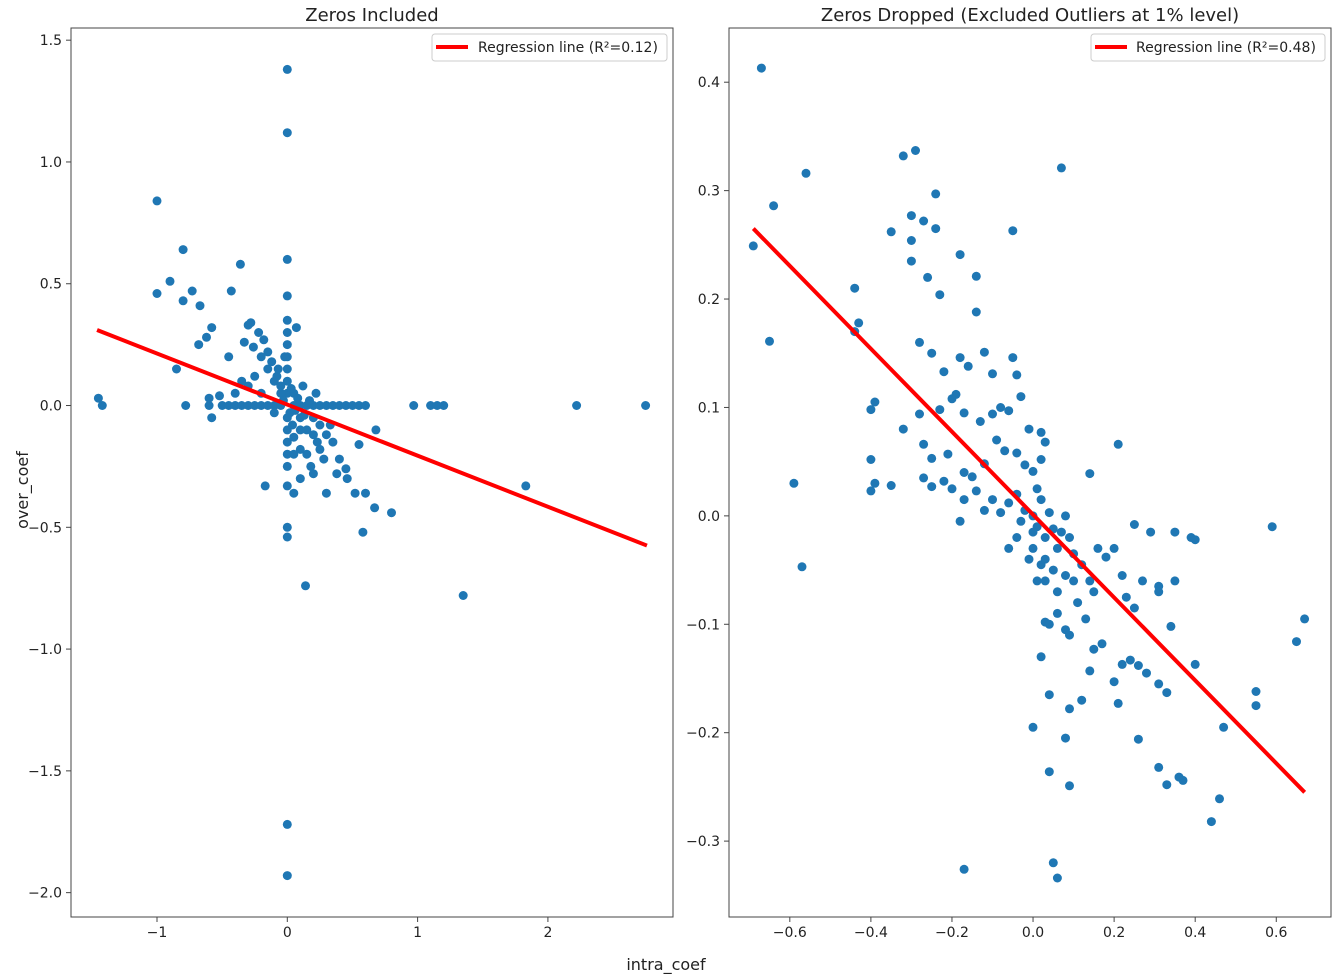 The height and width of the screenshot is (975, 1335). What do you see at coordinates (1276, 933) in the screenshot?
I see `right-x-tick-label-6: 0.6` at bounding box center [1276, 933].